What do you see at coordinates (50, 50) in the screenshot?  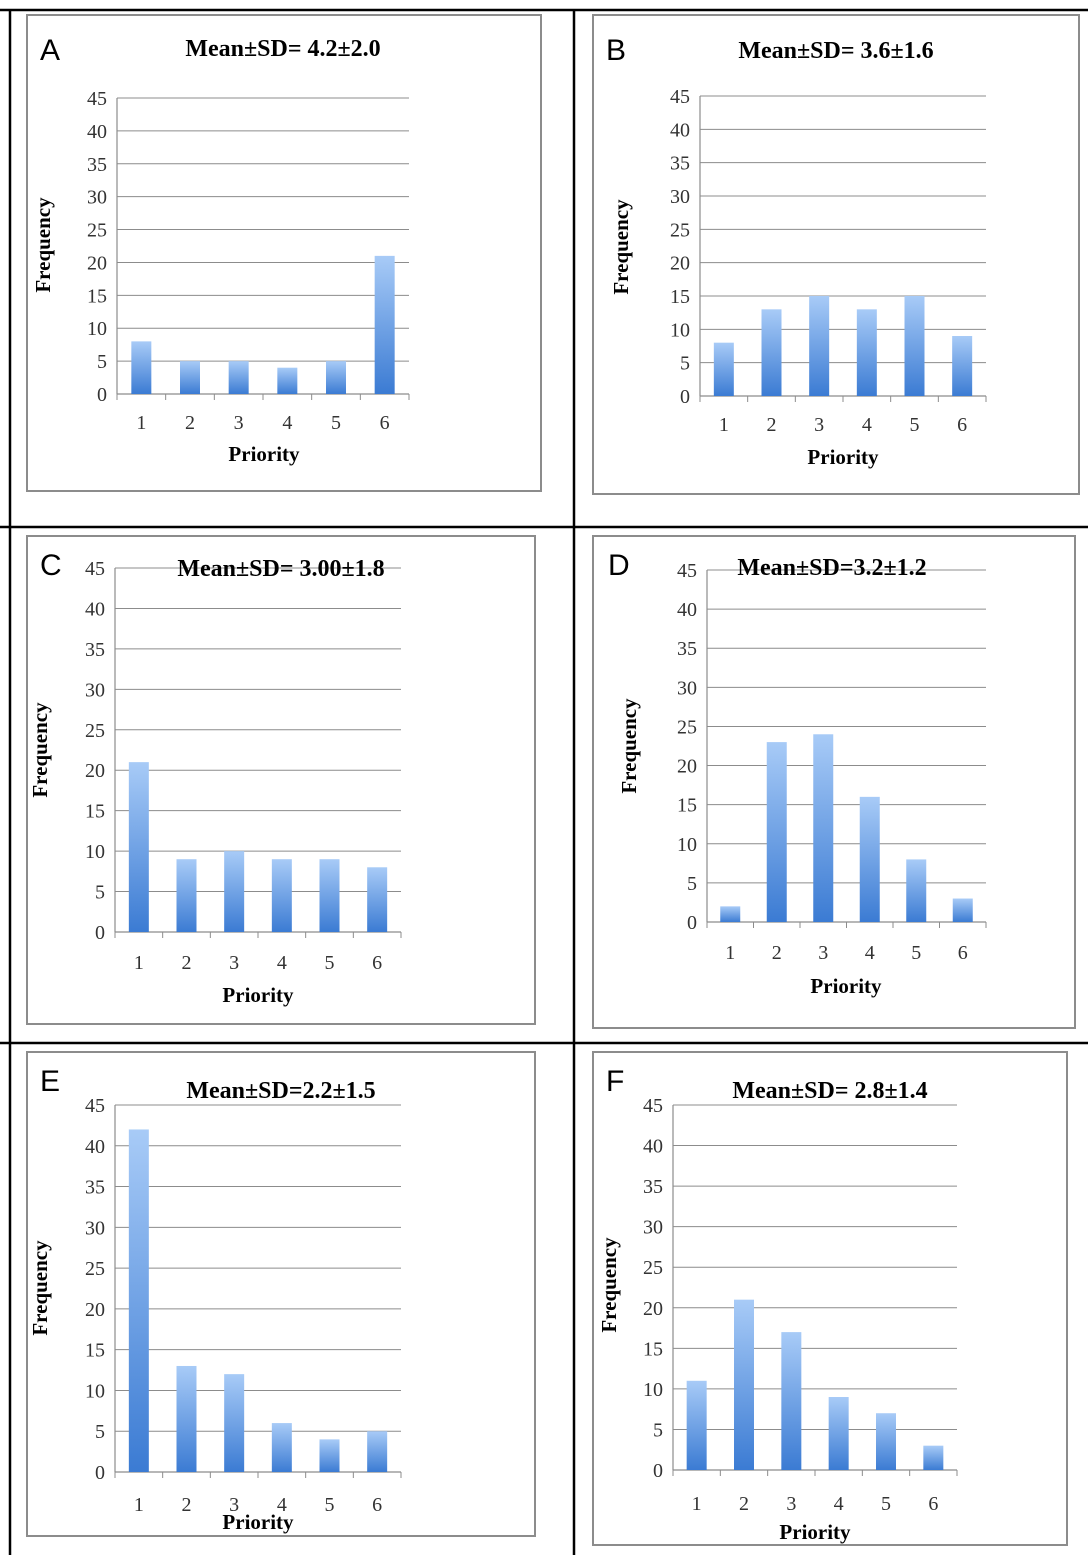 I see `panel-letter: A` at bounding box center [50, 50].